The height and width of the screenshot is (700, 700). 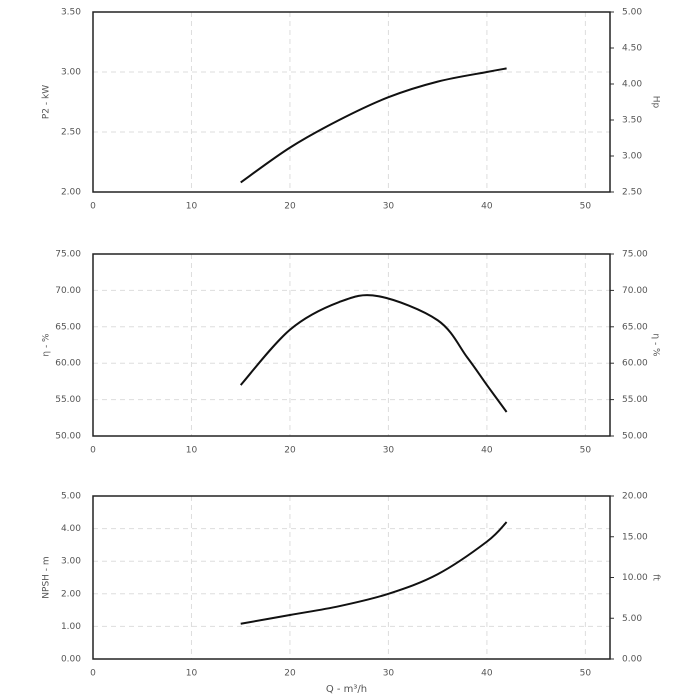 I want to click on y-tick-label: 50.00, so click(x=68, y=437).